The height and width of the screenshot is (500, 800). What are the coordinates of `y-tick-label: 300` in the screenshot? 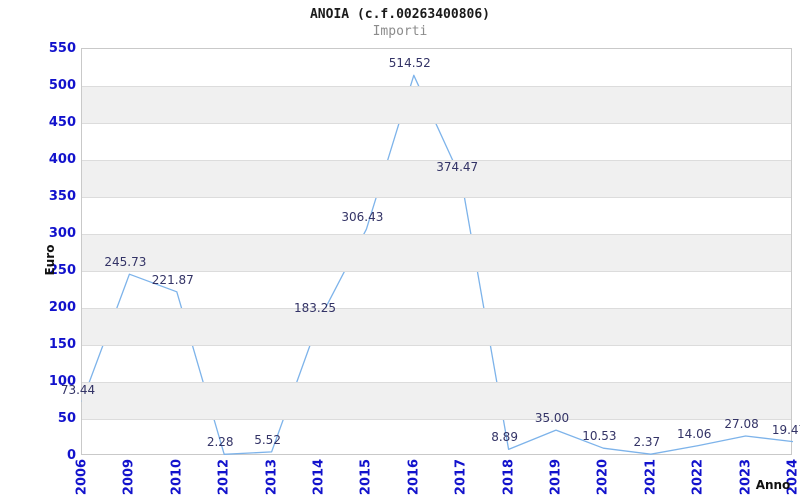 It's located at (62, 233).